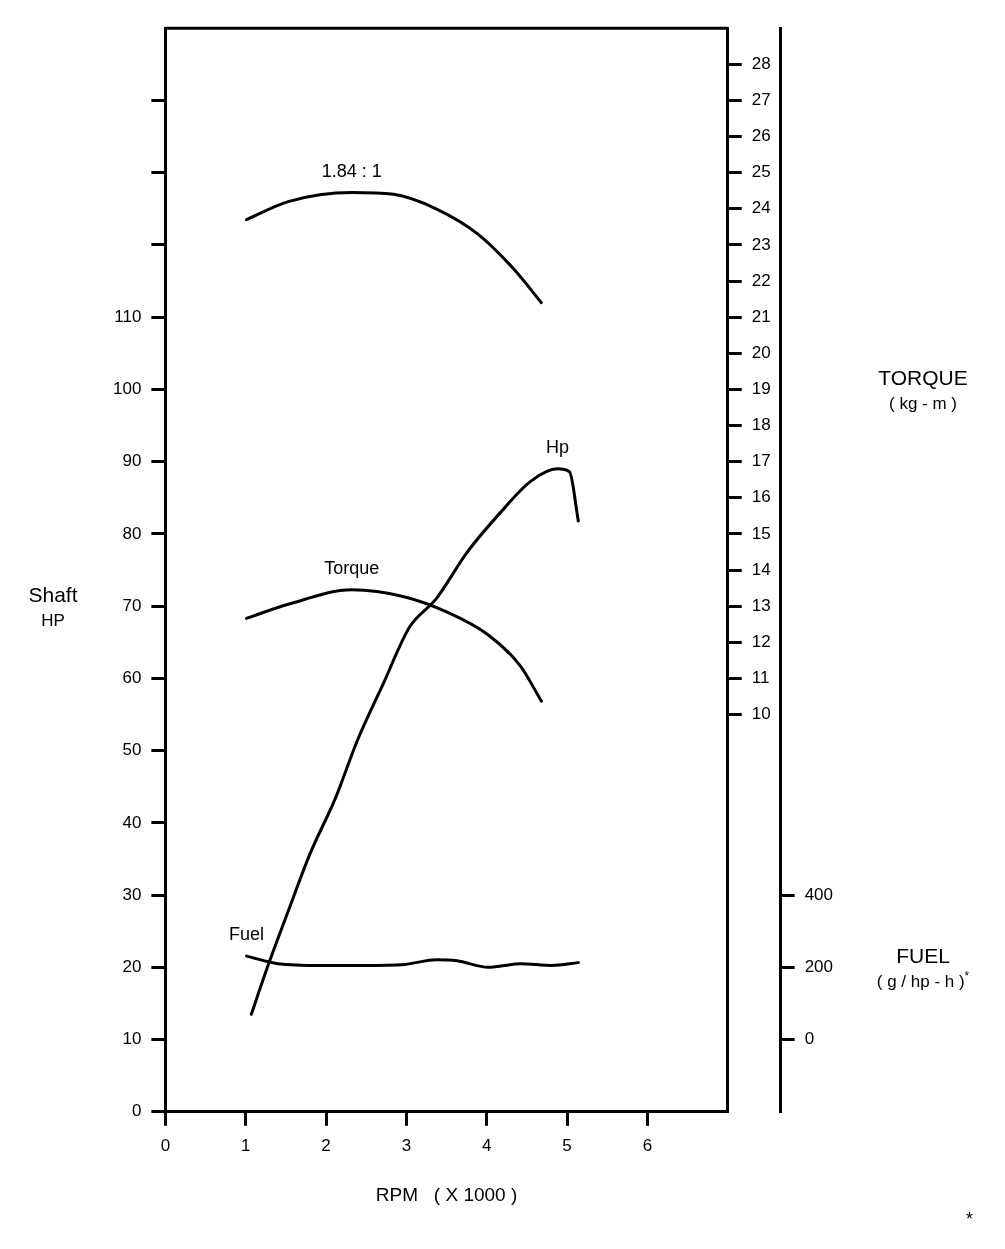  I want to click on y-tick-label: 60, so click(132, 678).